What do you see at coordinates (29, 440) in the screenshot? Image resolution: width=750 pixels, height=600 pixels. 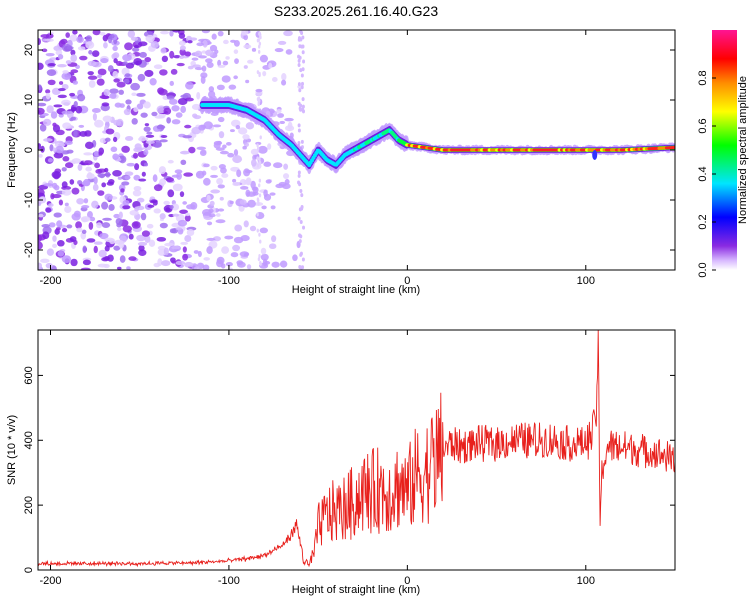 I see `y-tick-label: 400` at bounding box center [29, 440].